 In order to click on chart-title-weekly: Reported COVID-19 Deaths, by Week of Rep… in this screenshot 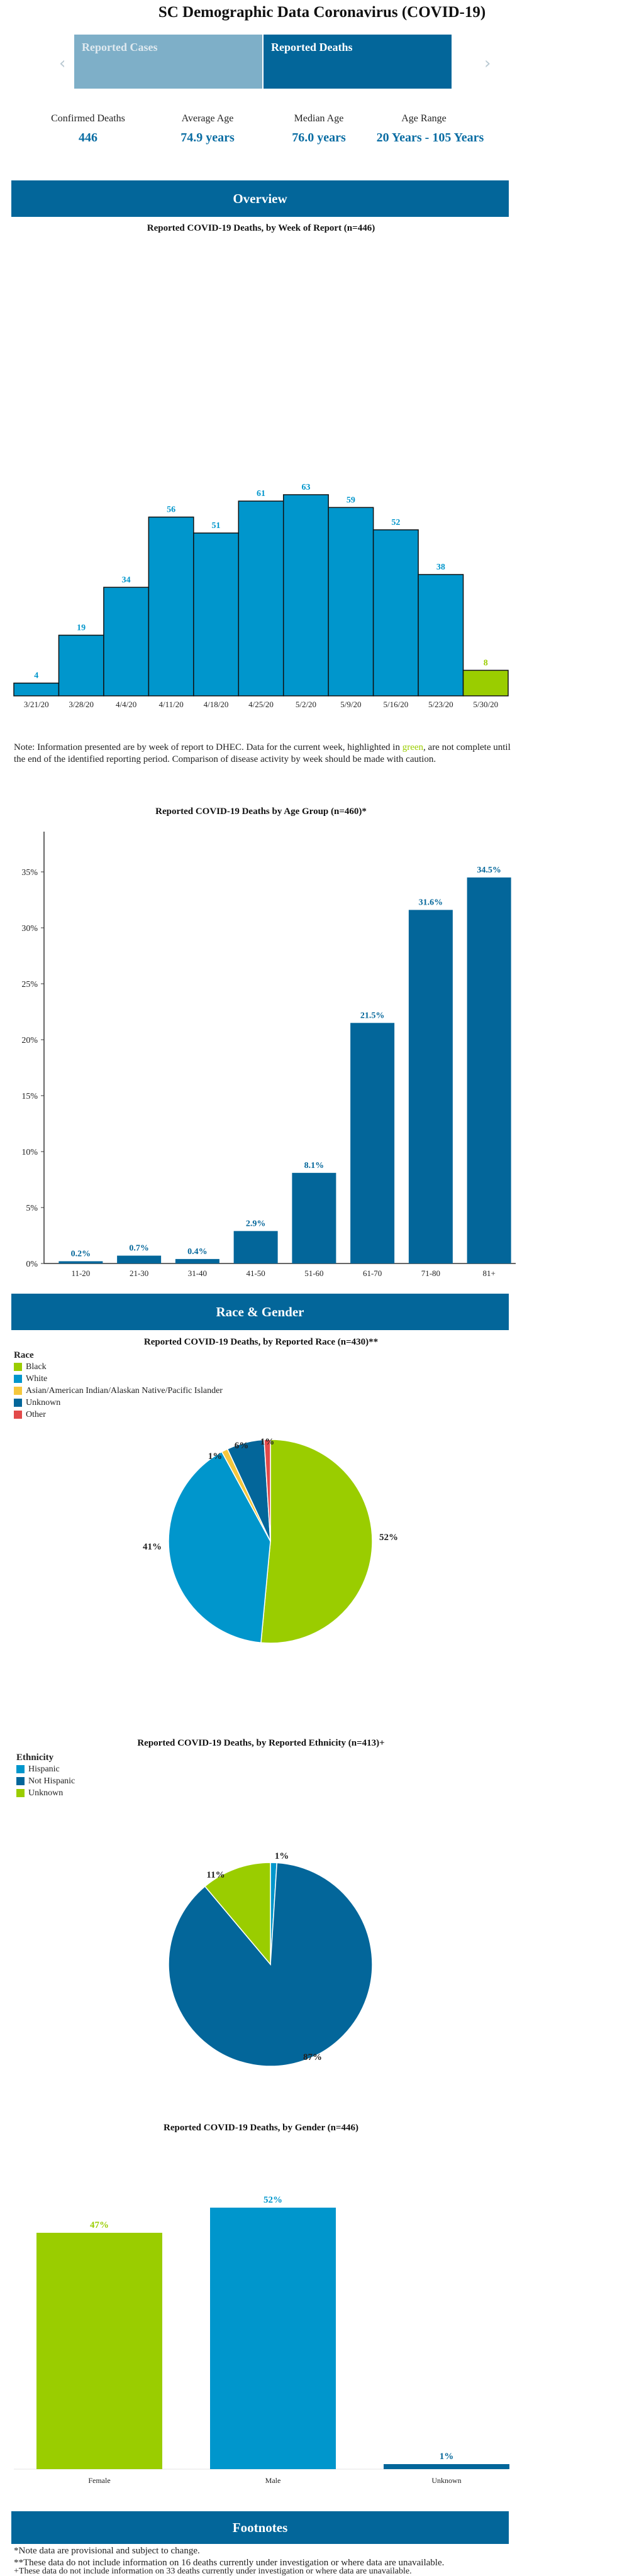, I will do `click(261, 228)`.